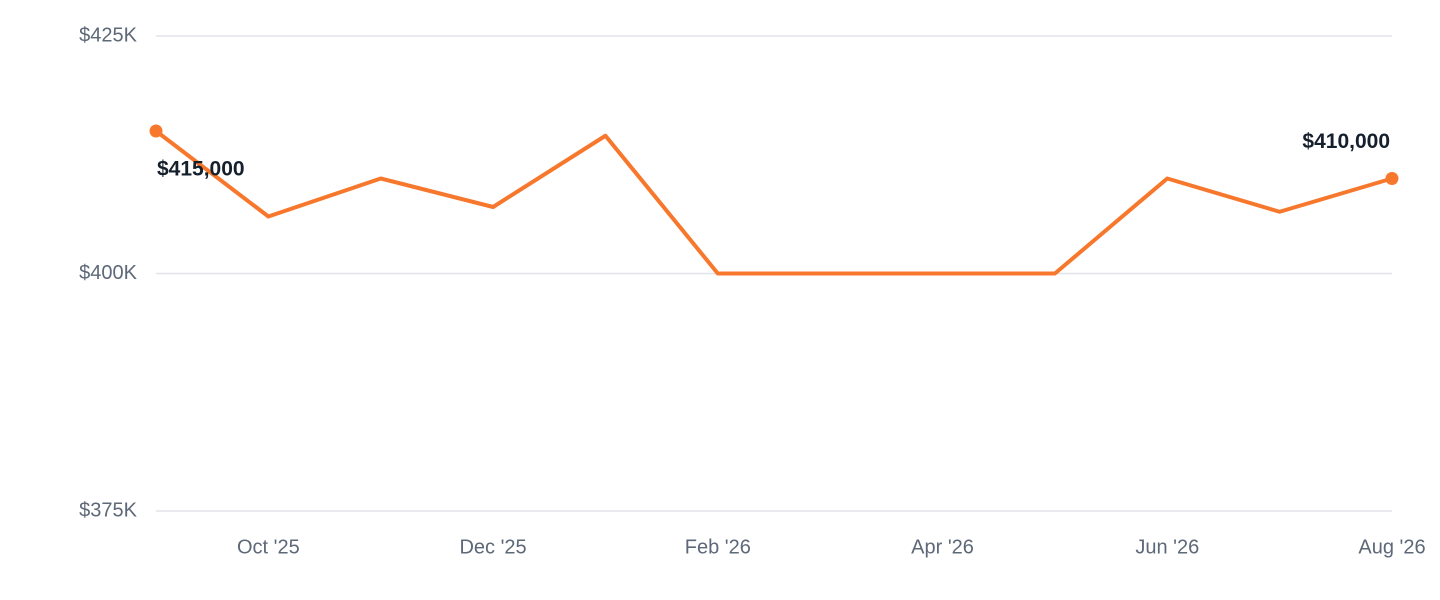  I want to click on data-label: $415,000, so click(201, 169).